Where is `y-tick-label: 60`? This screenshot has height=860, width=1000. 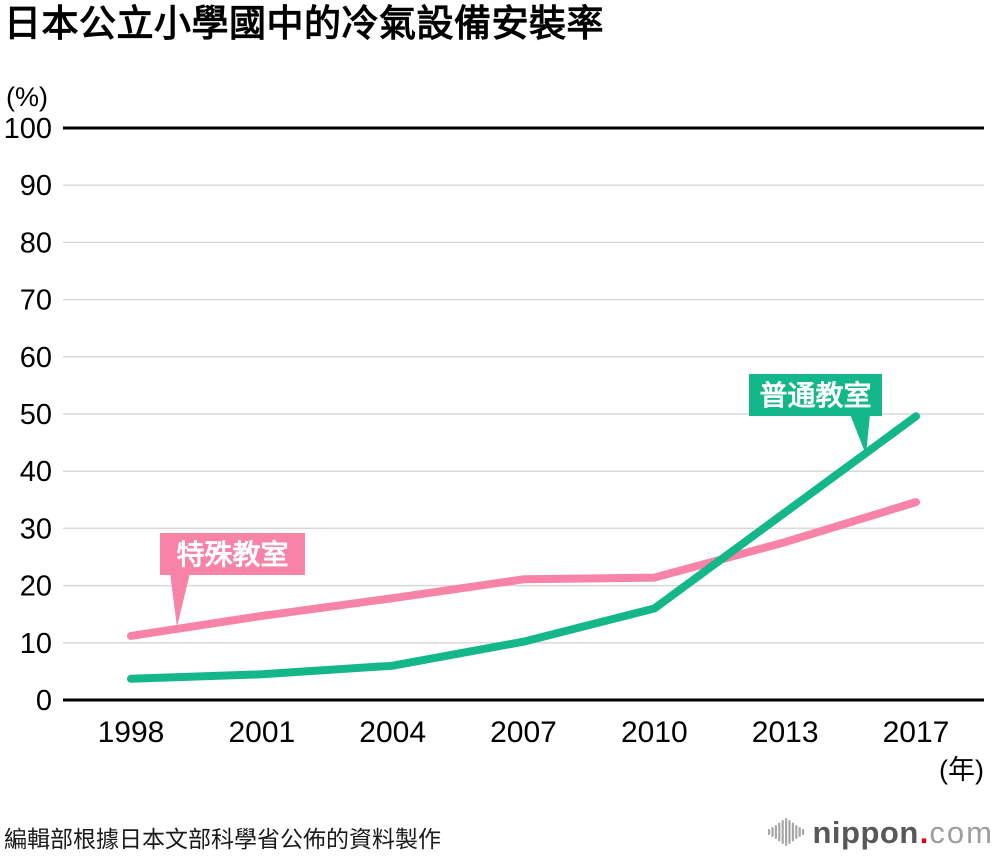 y-tick-label: 60 is located at coordinates (36, 358).